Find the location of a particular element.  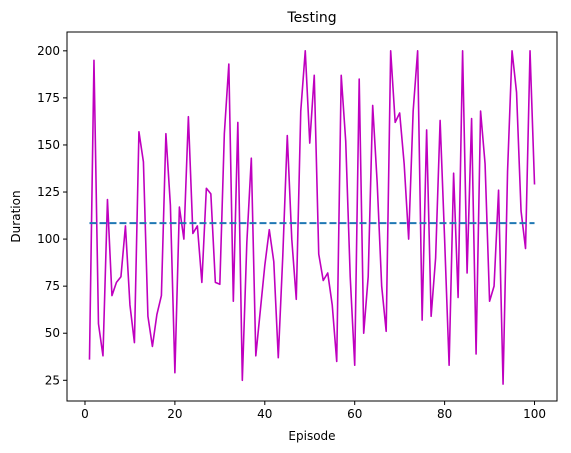

x-tick-label: 80 is located at coordinates (444, 414).